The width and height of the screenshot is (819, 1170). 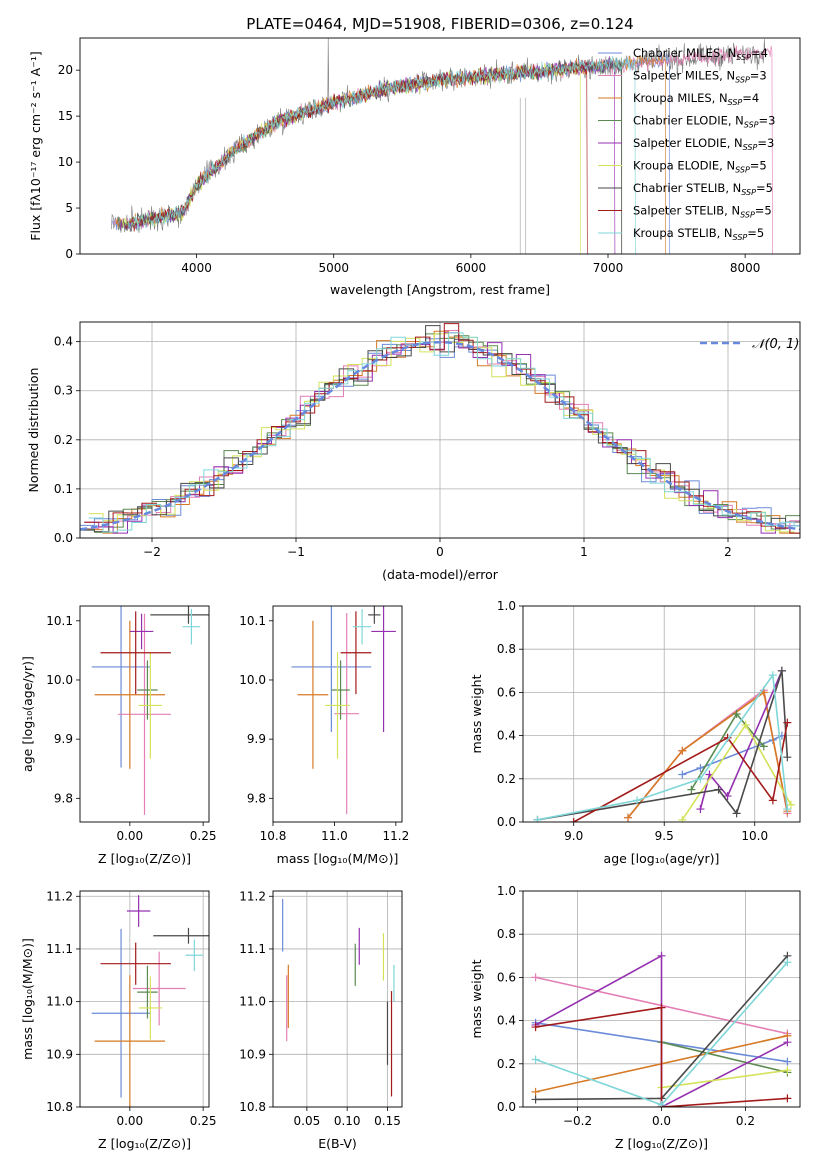 I want to click on y-tick-label: 10.0, so click(x=252, y=680).